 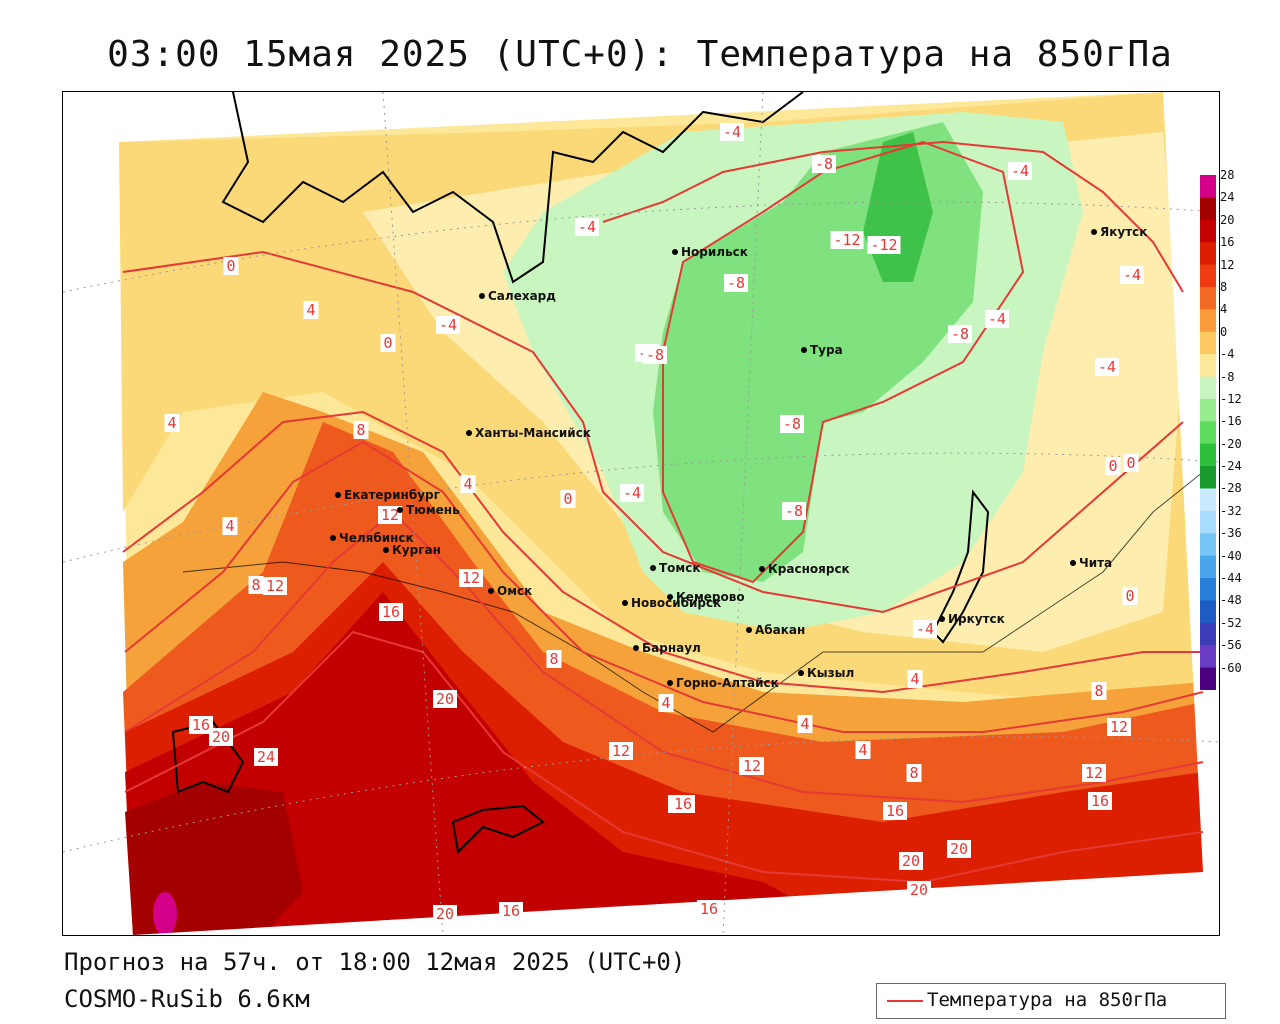 What do you see at coordinates (165, 913) in the screenshot?
I see `temperature-hotspot` at bounding box center [165, 913].